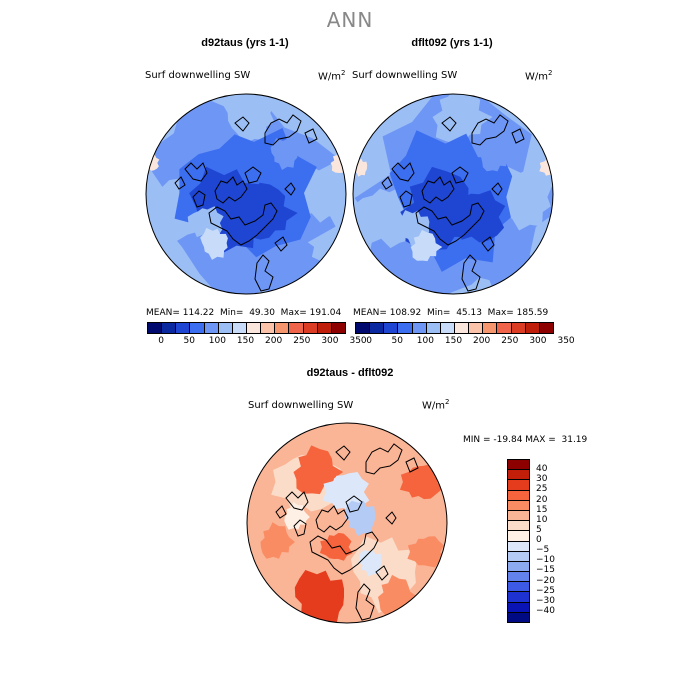  Describe the element at coordinates (542, 519) in the screenshot. I see `colorbar-tick-label: 10` at that location.